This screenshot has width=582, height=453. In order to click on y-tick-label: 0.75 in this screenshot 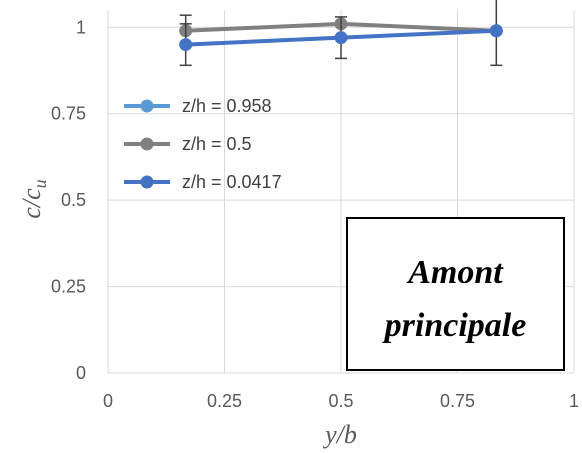, I will do `click(68, 114)`.